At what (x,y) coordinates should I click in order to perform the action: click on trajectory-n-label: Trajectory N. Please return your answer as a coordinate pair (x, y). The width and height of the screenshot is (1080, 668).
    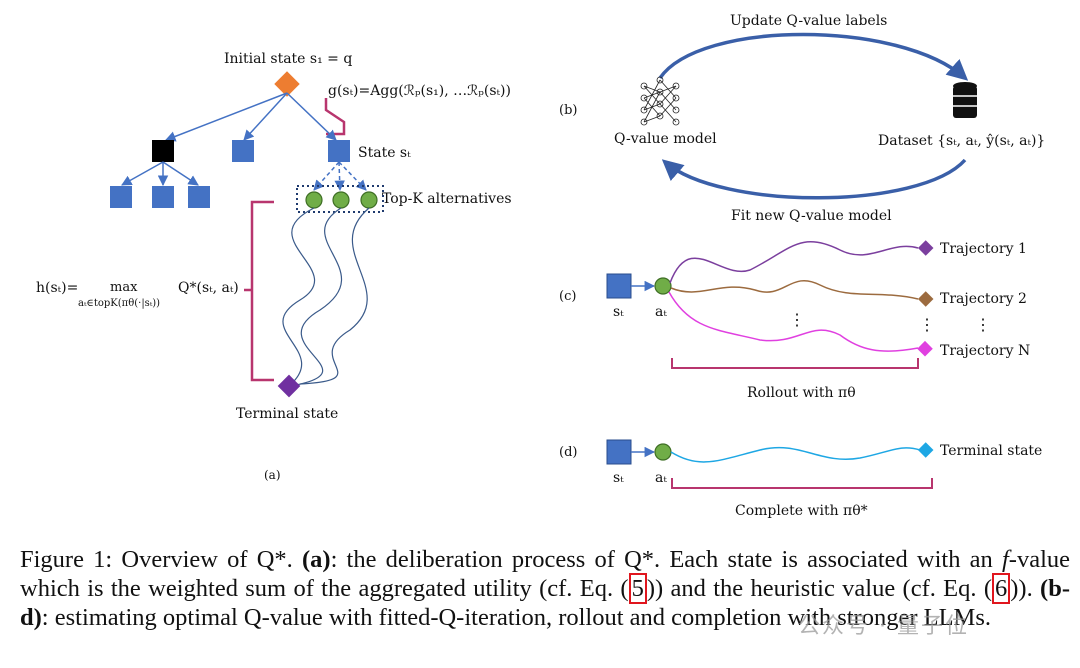
    Looking at the image, I should click on (985, 351).